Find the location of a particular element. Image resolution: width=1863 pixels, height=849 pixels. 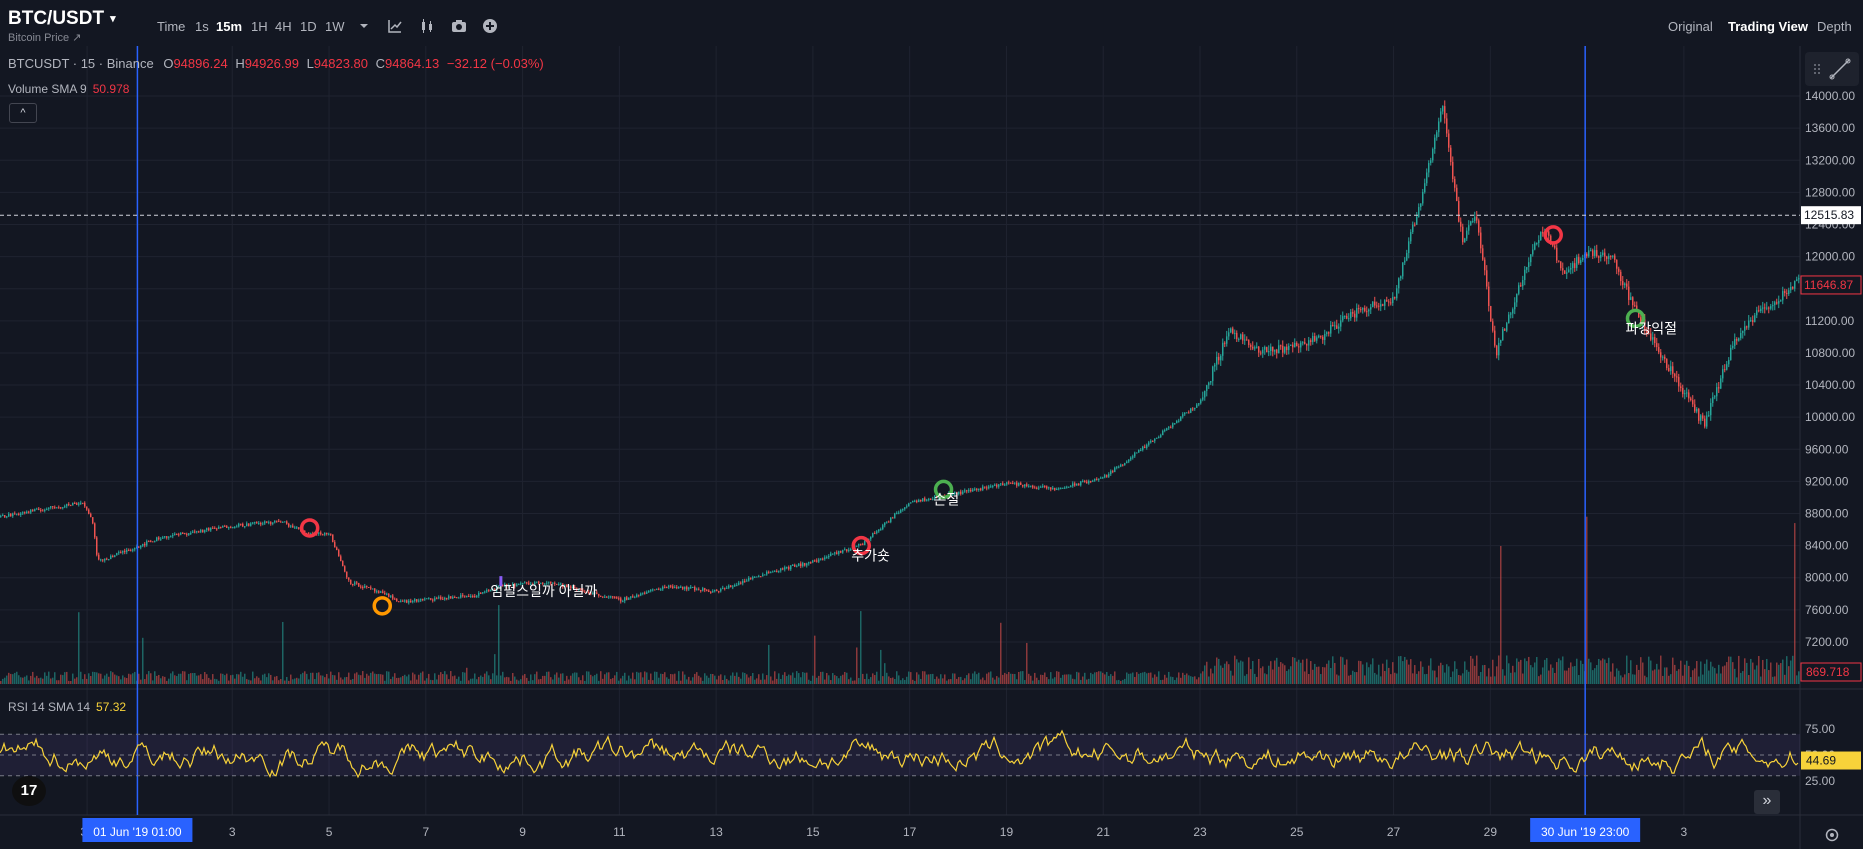

price-axis-tick: 13200.00 is located at coordinates (1830, 160).